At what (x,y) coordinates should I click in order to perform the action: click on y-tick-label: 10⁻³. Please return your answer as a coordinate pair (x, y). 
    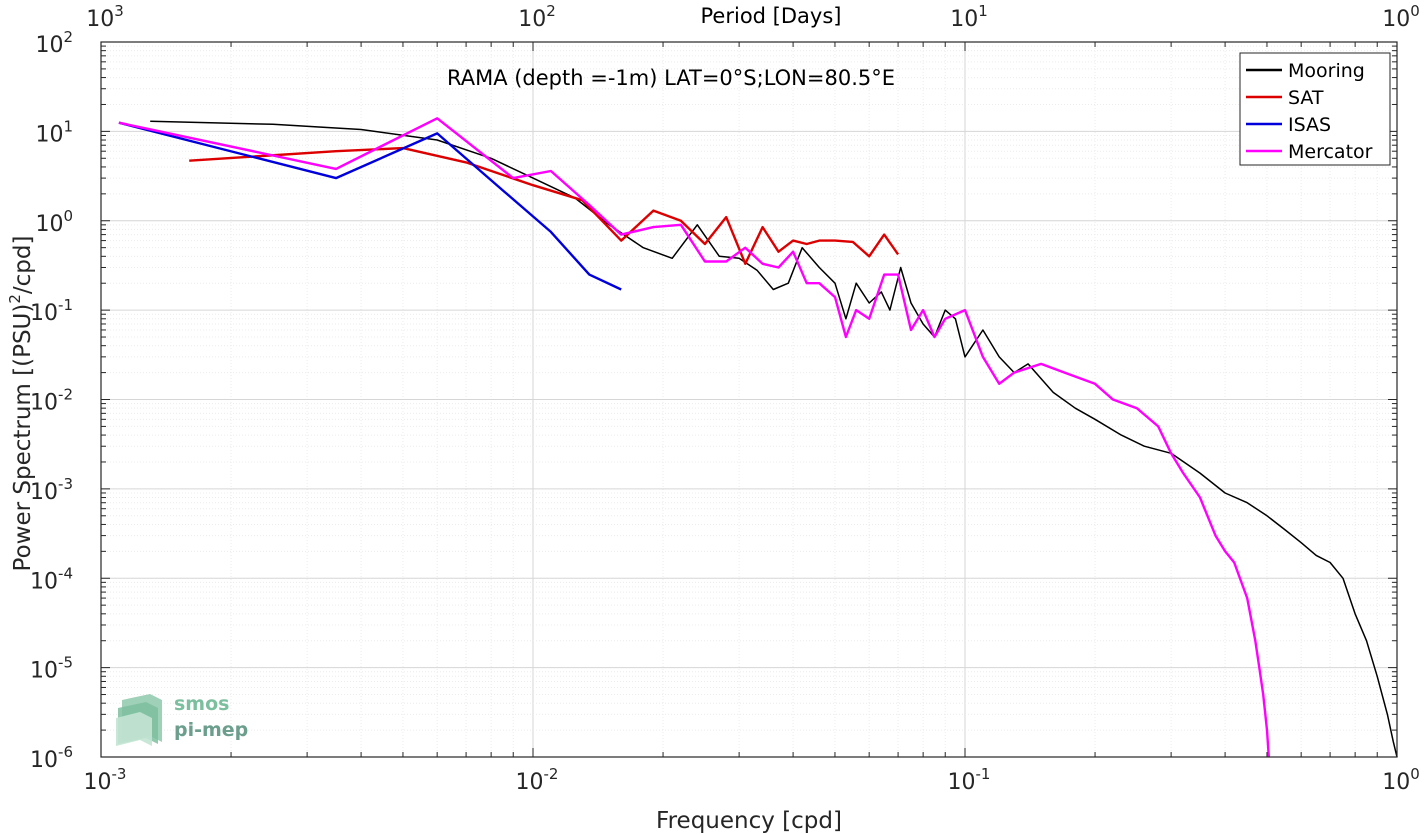
    Looking at the image, I should click on (51, 490).